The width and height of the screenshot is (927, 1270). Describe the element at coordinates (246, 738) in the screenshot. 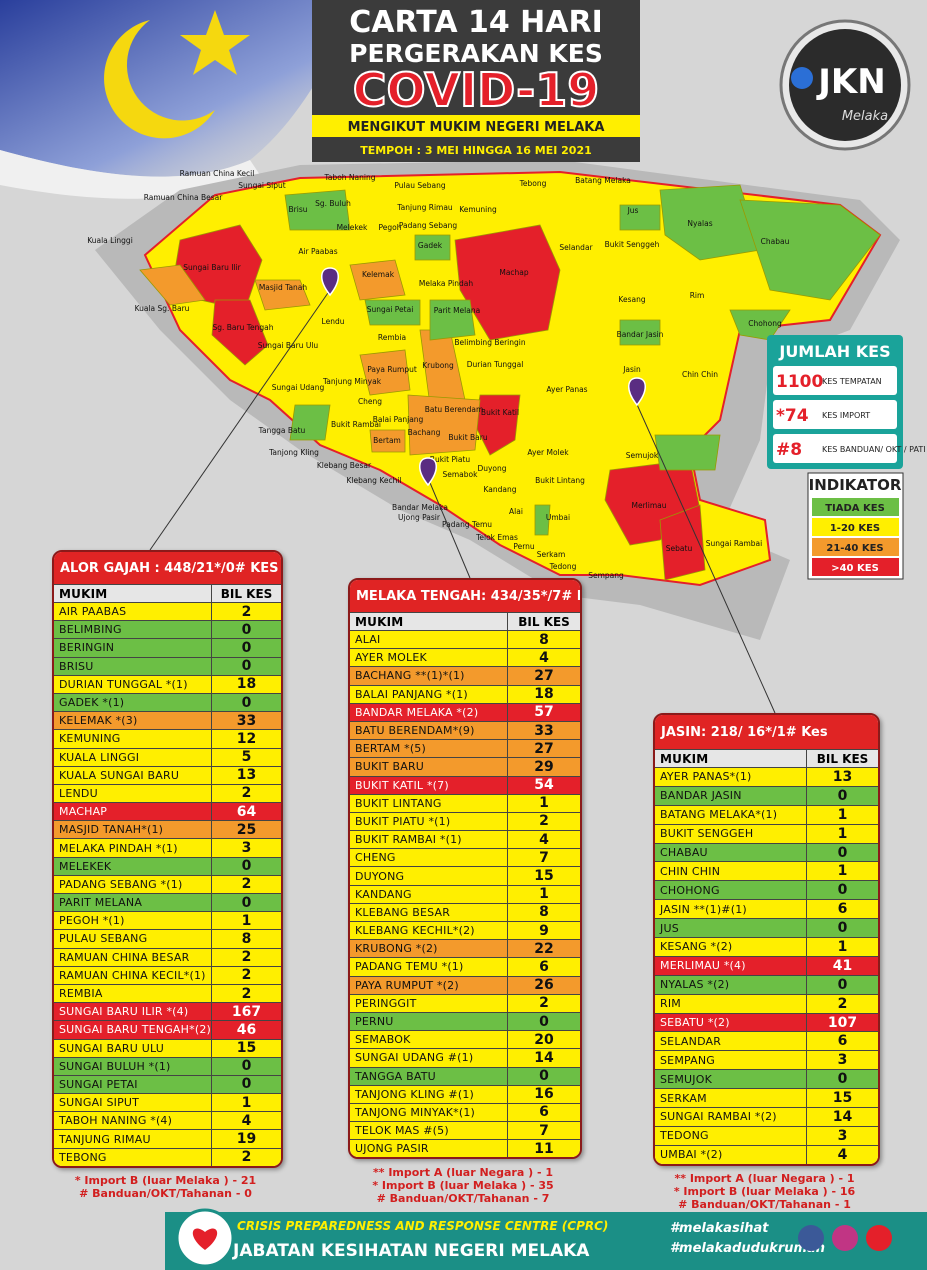

I see `case-count: 12` at that location.